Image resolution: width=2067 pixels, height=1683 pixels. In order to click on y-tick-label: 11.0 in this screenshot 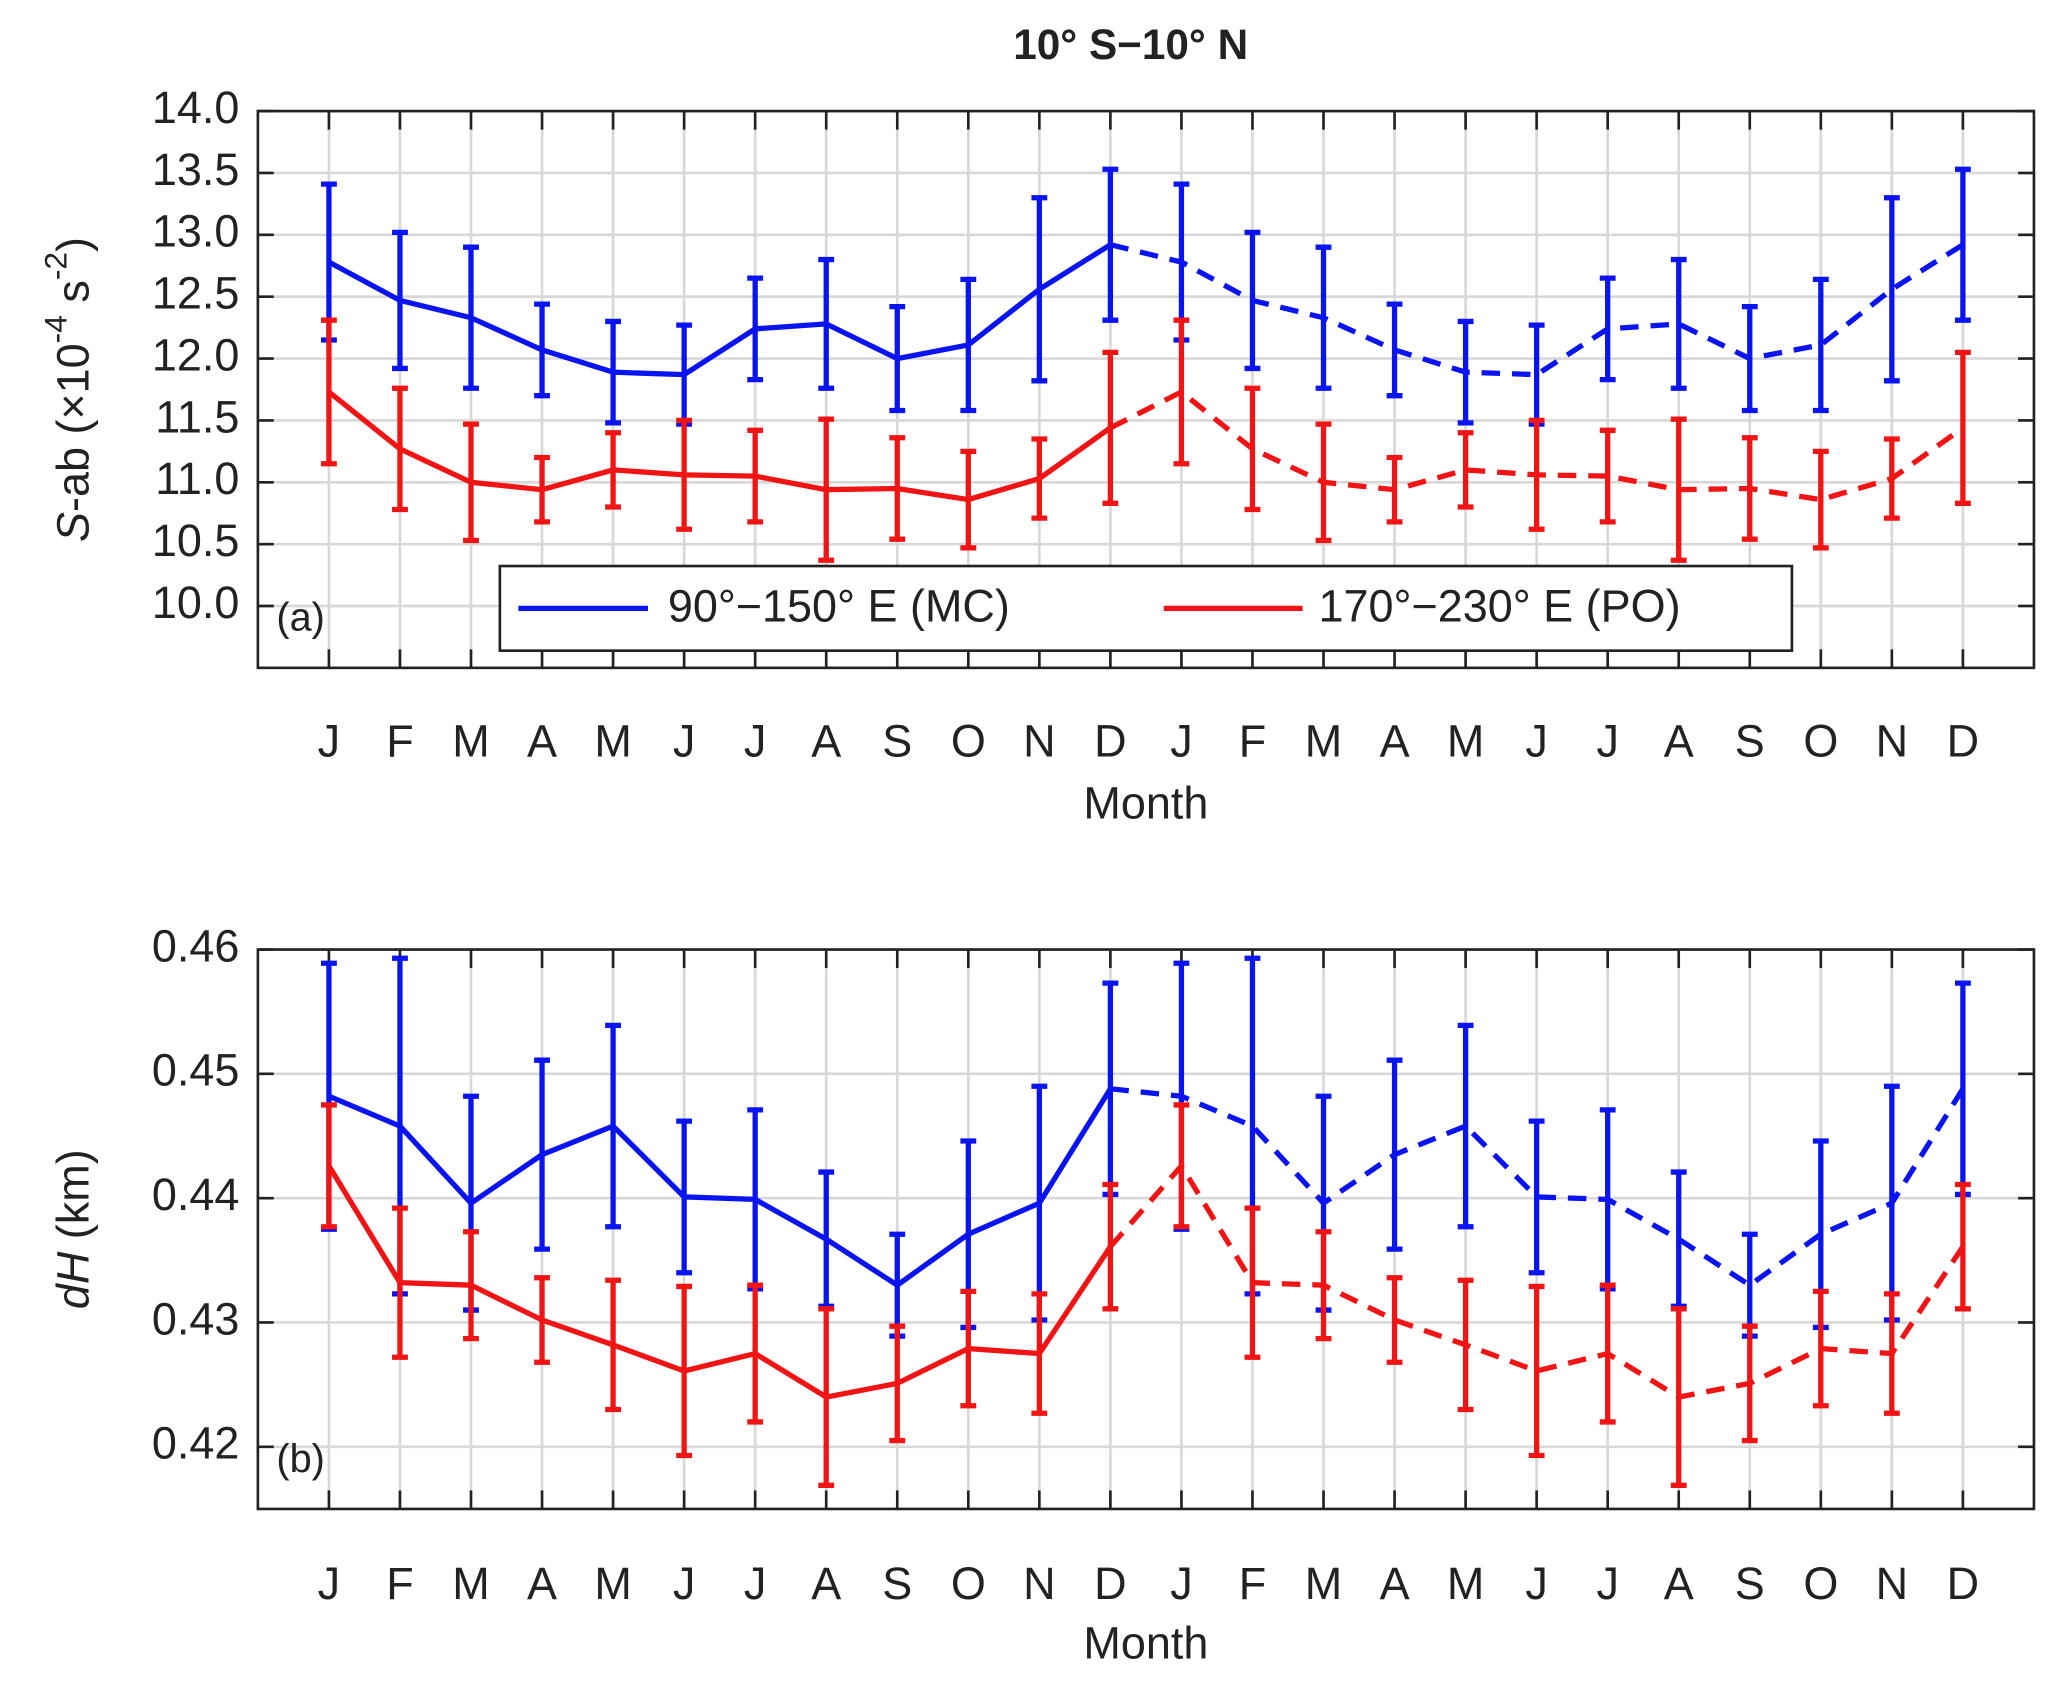, I will do `click(197, 478)`.